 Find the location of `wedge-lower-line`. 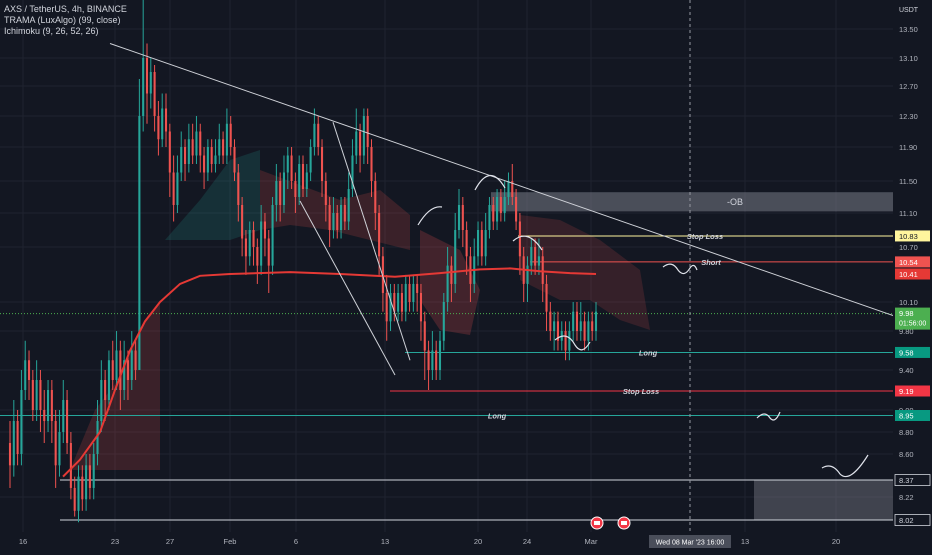

wedge-lower-line is located at coordinates (347, 288).